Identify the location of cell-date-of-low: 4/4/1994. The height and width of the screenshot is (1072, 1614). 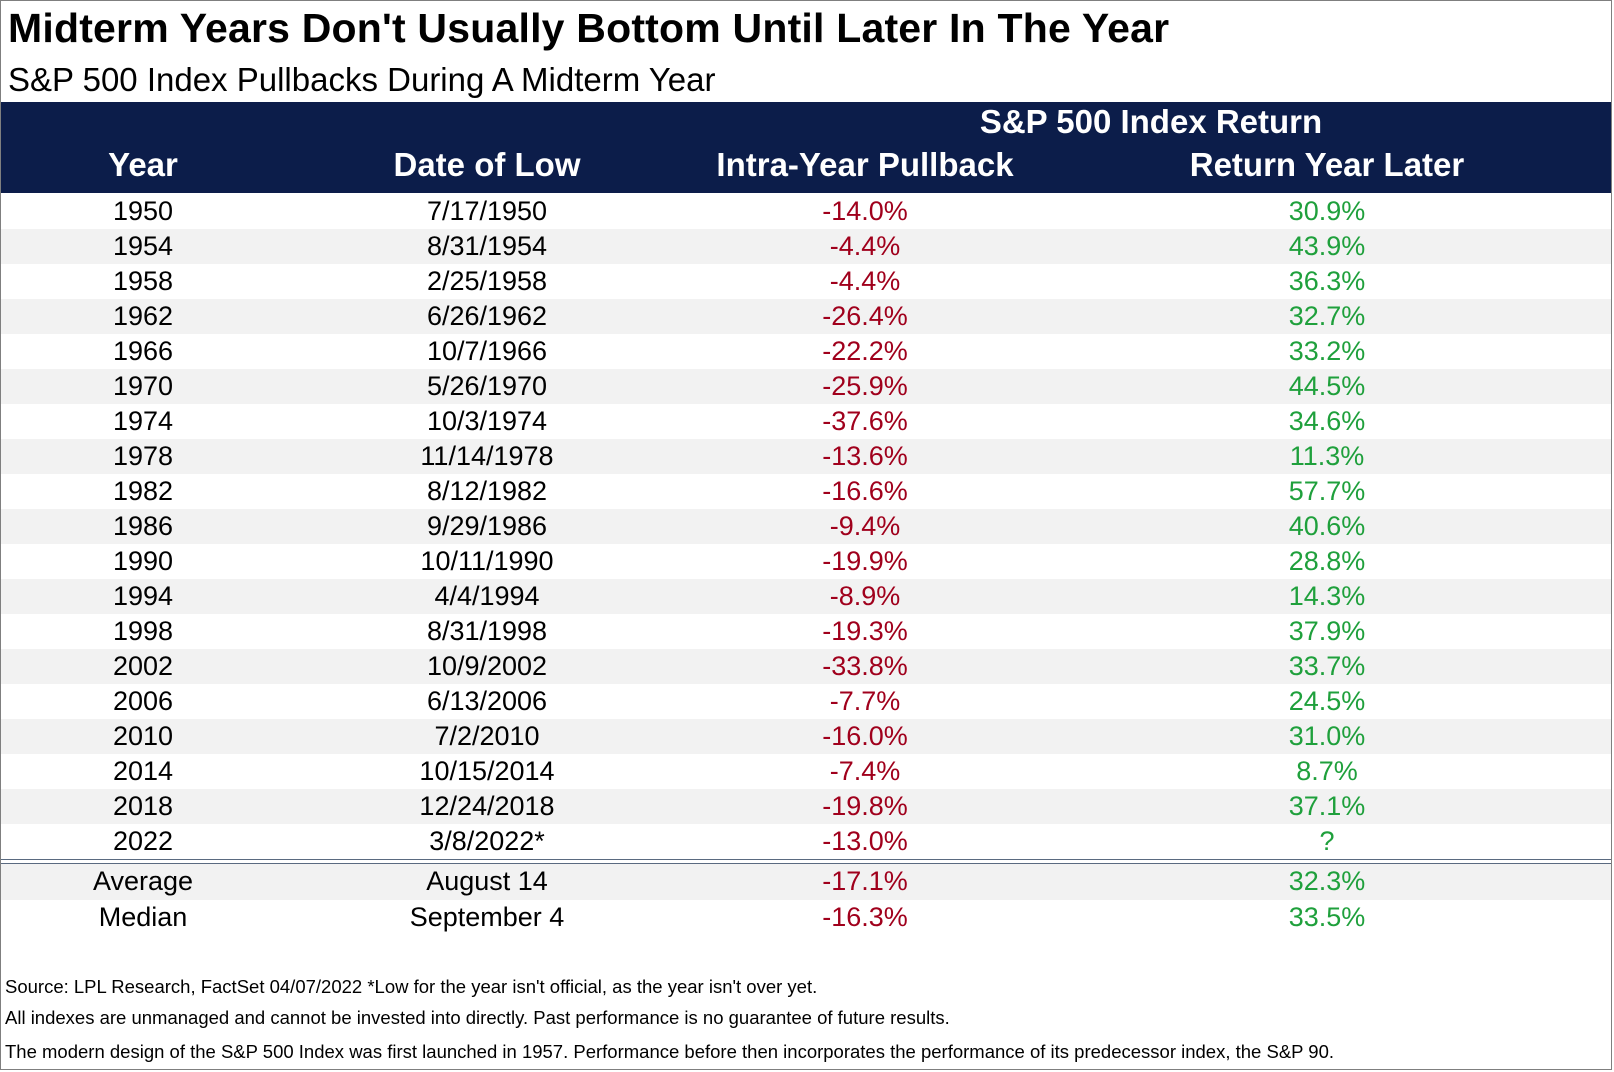
(487, 596).